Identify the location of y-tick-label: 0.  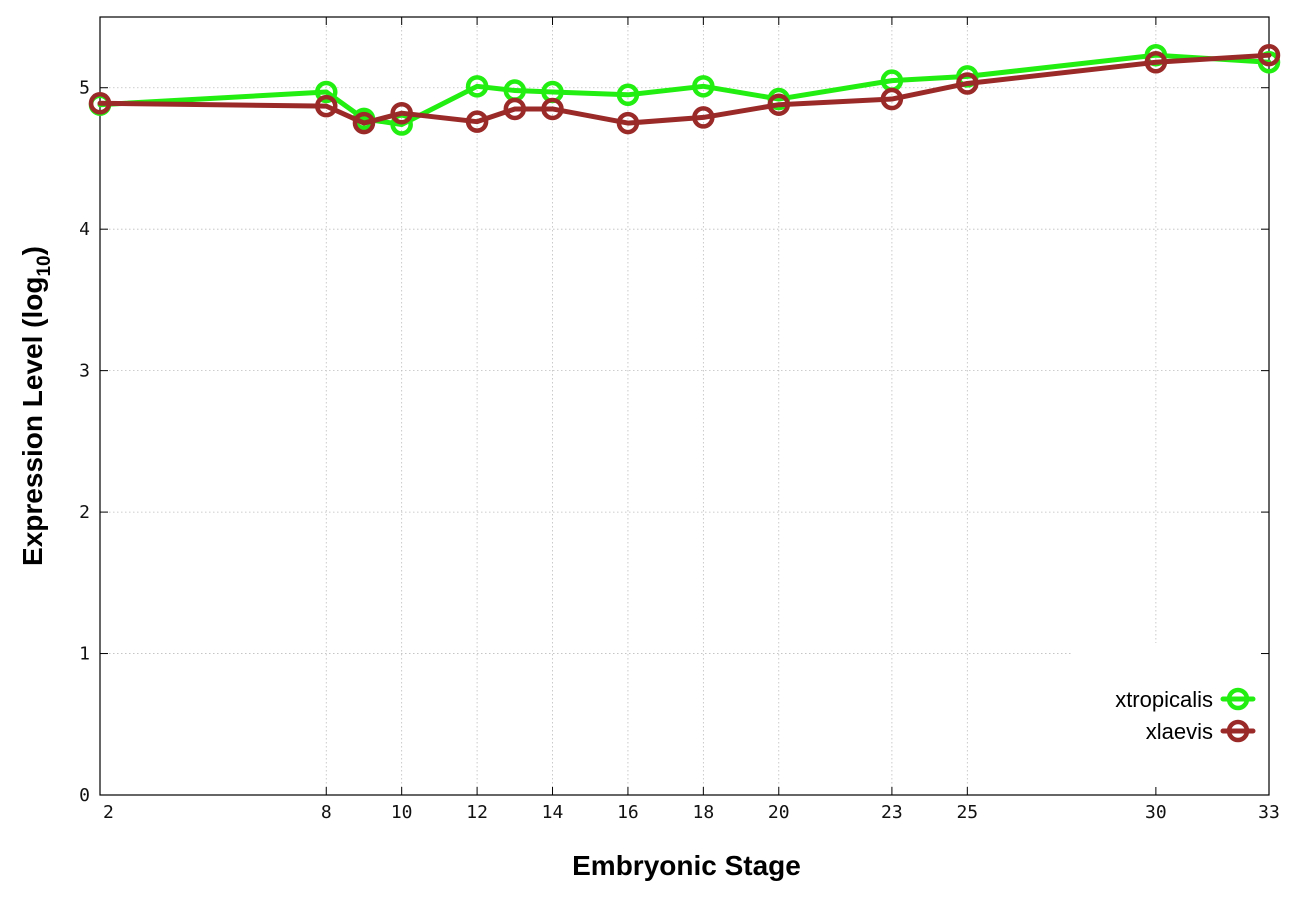
(84, 795).